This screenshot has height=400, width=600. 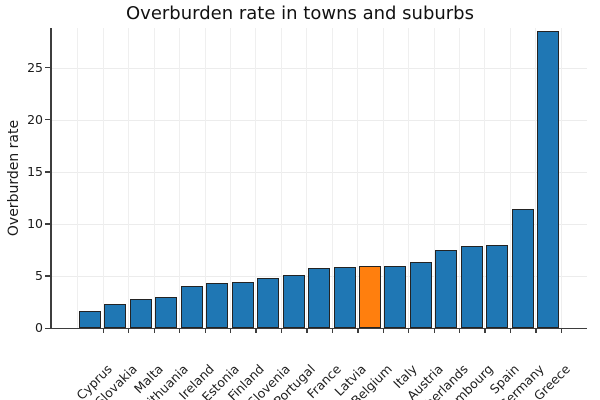 What do you see at coordinates (35, 67) in the screenshot?
I see `y-tick-label-25: 25` at bounding box center [35, 67].